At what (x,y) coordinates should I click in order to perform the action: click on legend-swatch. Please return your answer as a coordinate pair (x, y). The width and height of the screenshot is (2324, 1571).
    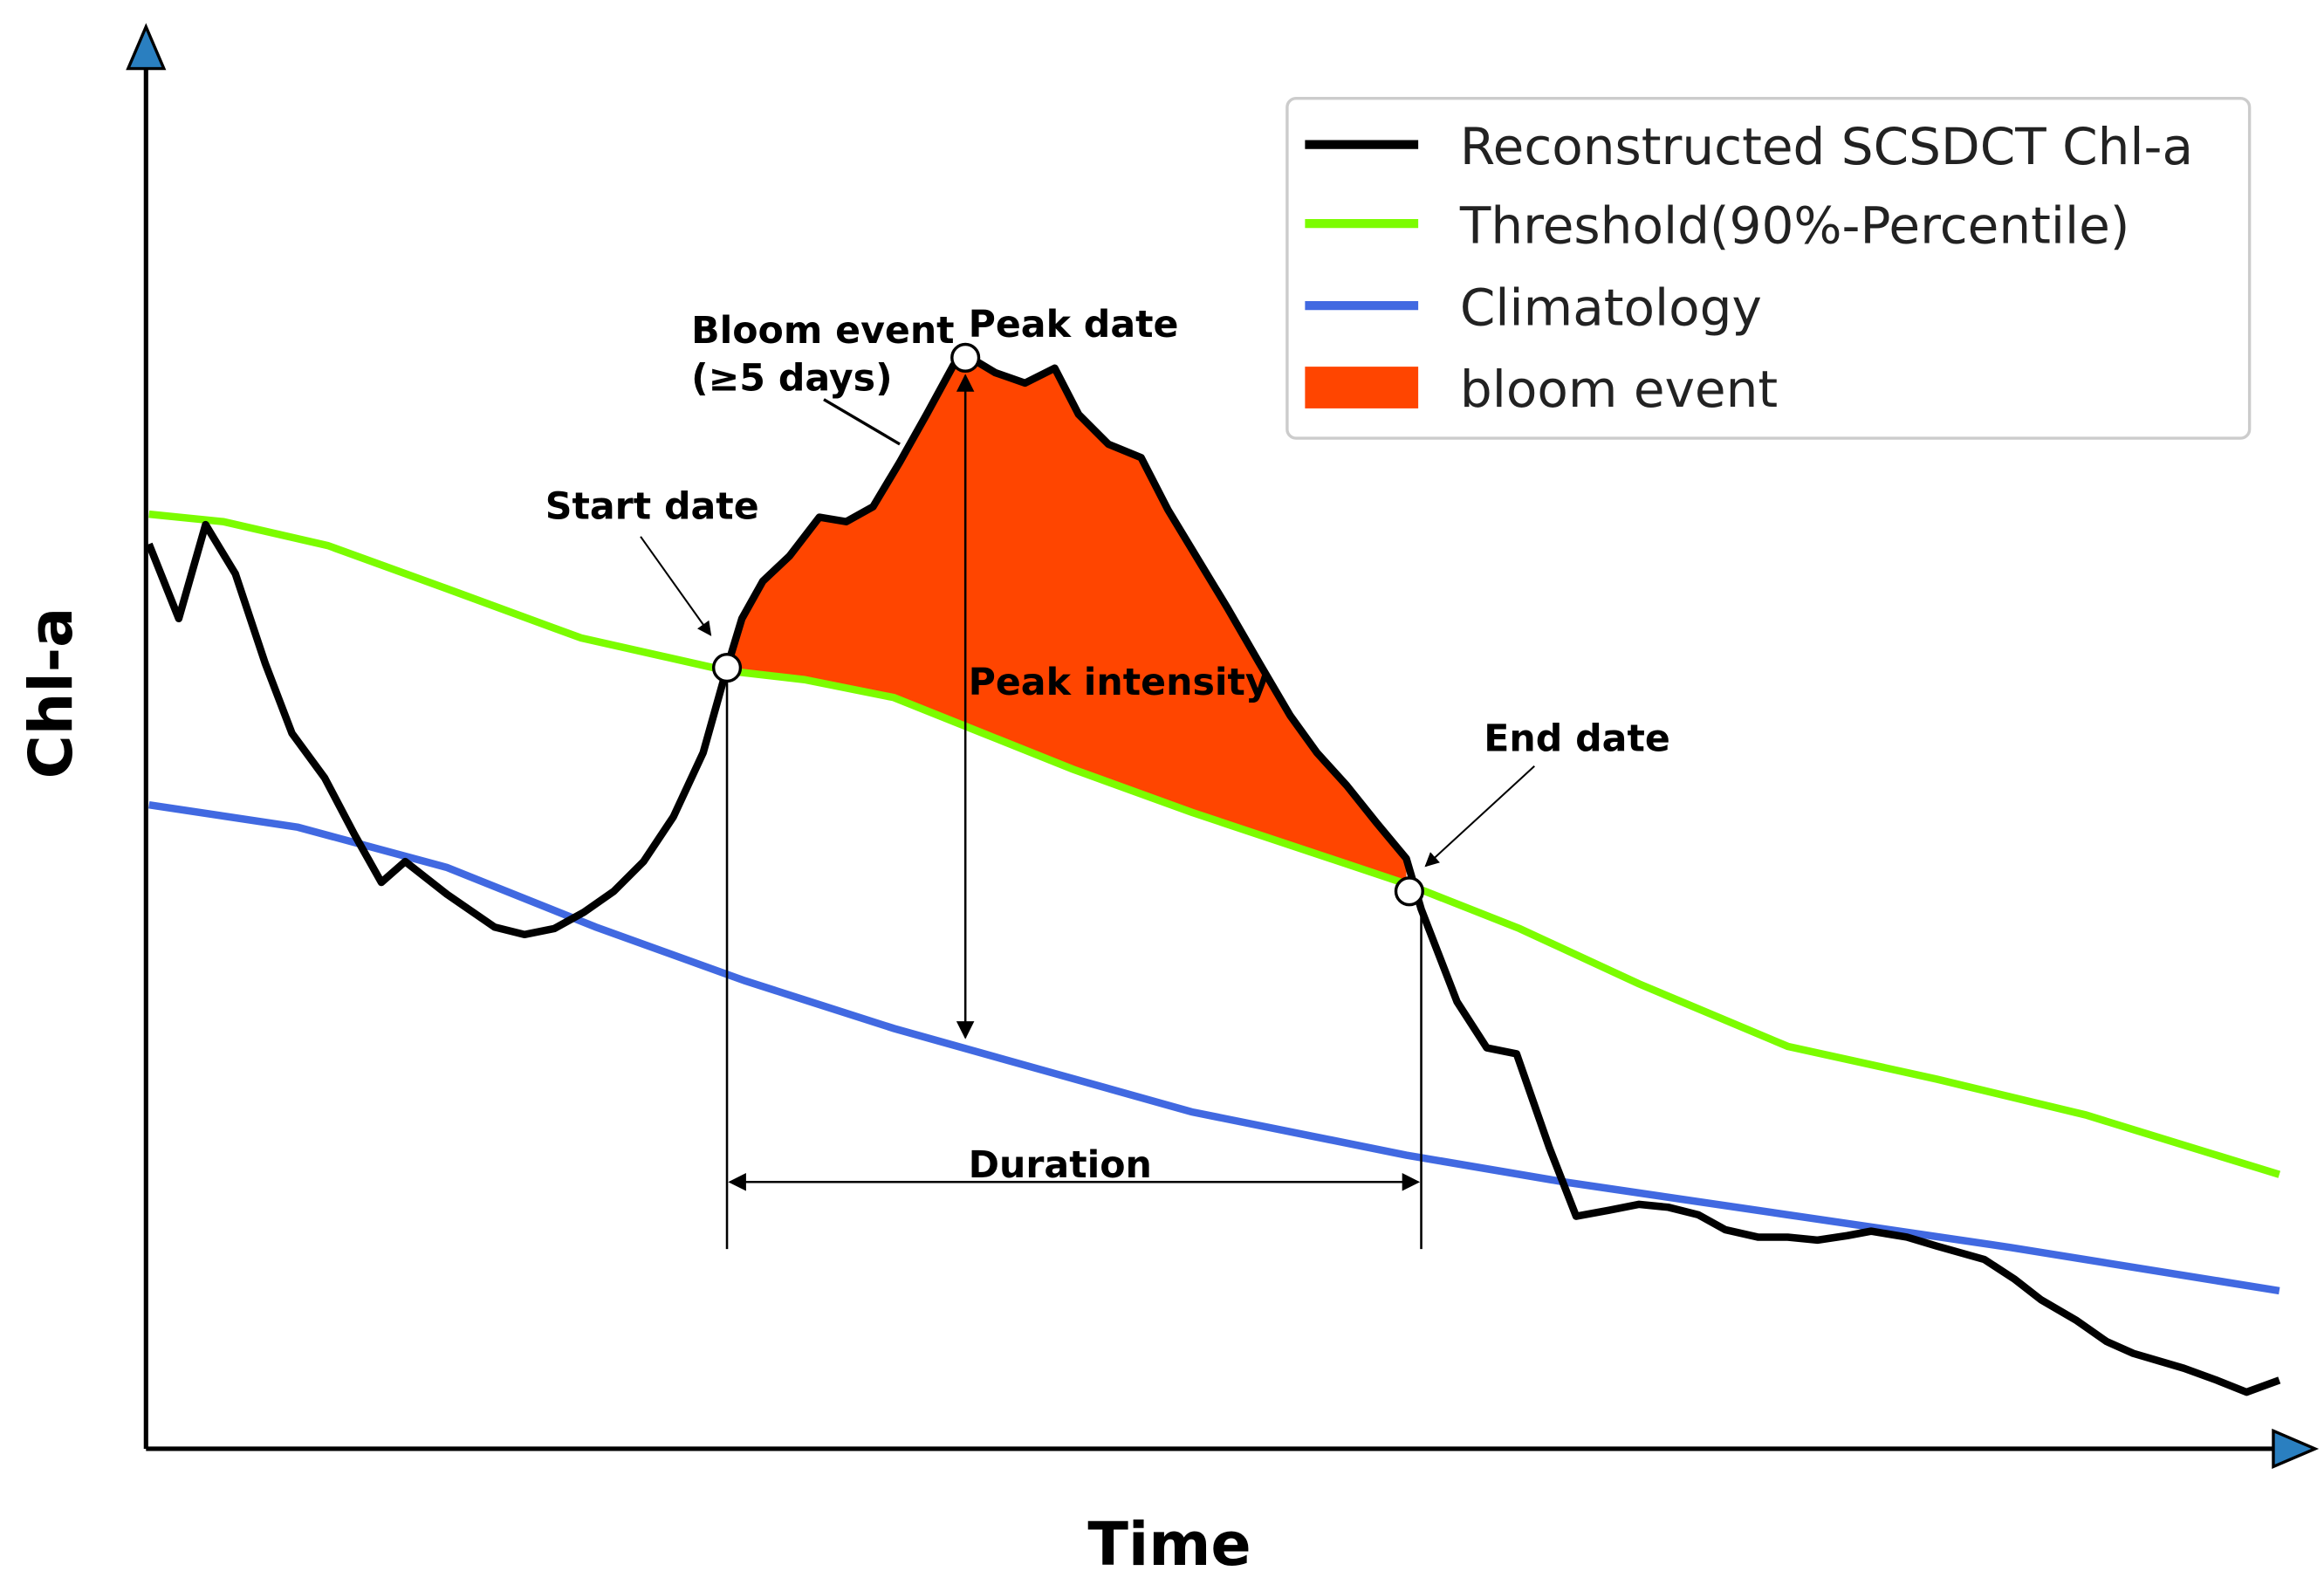
    Looking at the image, I should click on (1362, 387).